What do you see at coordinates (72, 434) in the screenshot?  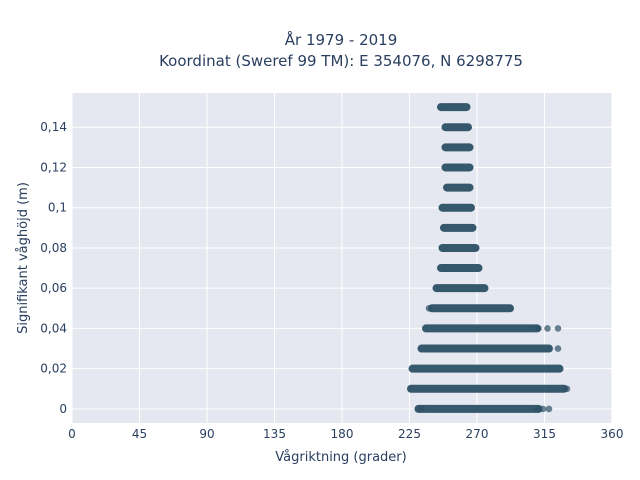 I see `x-tick-label-0: 0` at bounding box center [72, 434].